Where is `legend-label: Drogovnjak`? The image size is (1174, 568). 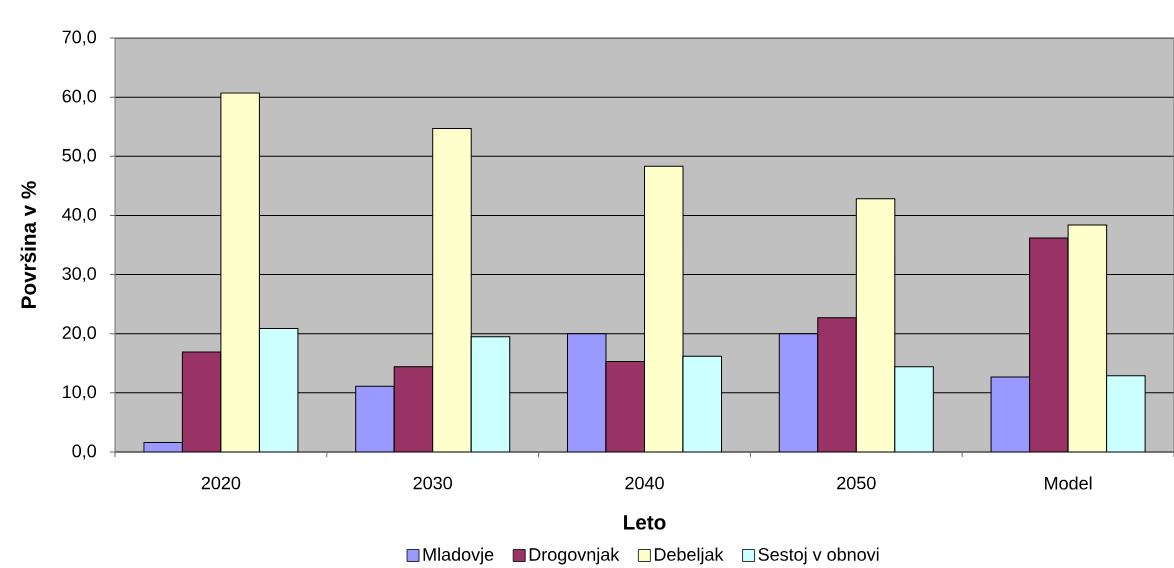 legend-label: Drogovnjak is located at coordinates (574, 556).